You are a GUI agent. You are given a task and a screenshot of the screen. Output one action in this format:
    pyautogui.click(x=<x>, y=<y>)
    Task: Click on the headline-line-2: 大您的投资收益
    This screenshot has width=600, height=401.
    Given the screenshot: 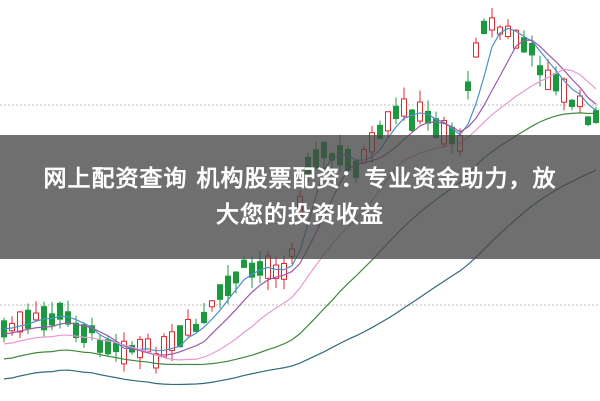 What is the action you would take?
    pyautogui.click(x=300, y=215)
    